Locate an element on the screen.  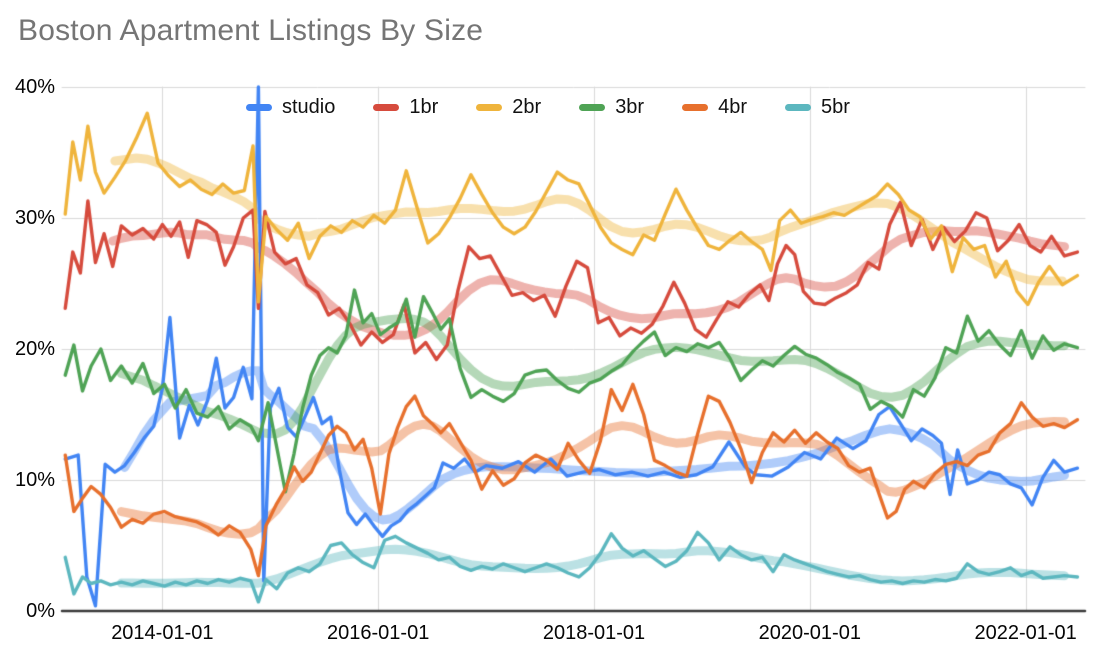
legend-swatch-3br is located at coordinates (592, 107).